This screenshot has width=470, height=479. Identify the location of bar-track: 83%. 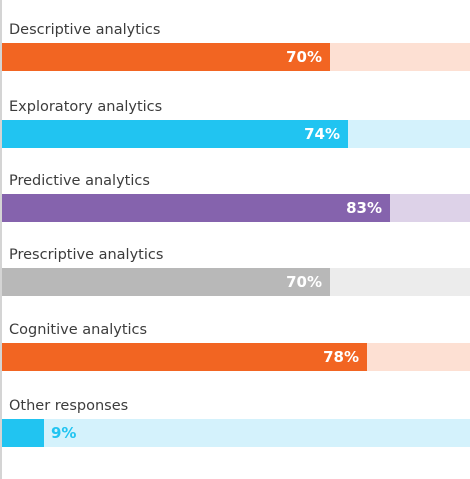
(236, 208).